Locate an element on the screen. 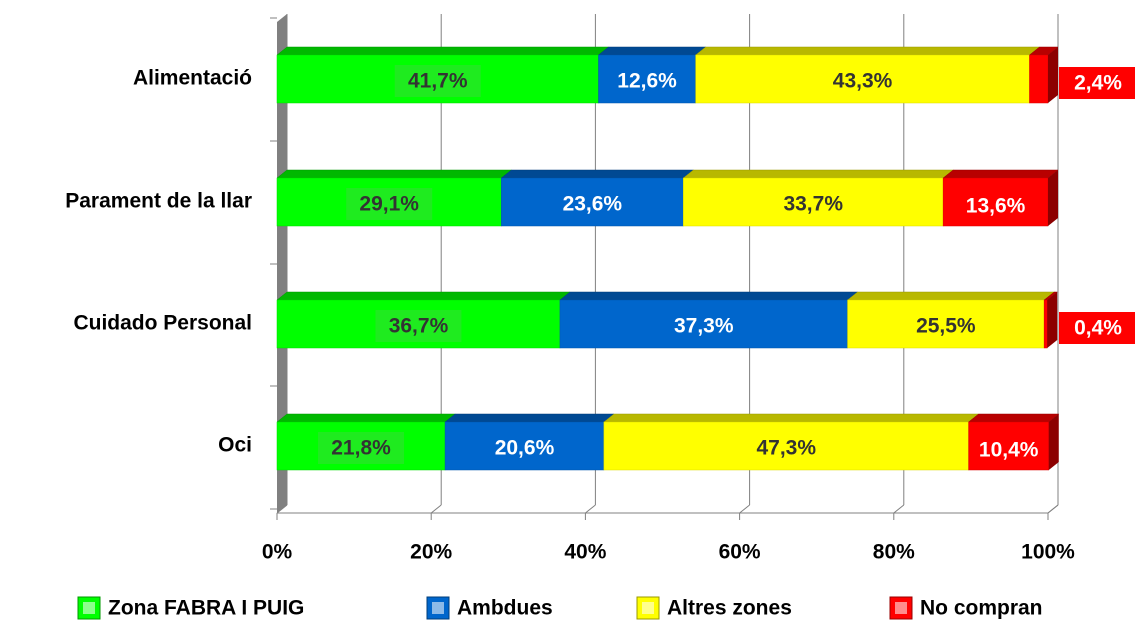  data-label: 20,6% is located at coordinates (525, 448).